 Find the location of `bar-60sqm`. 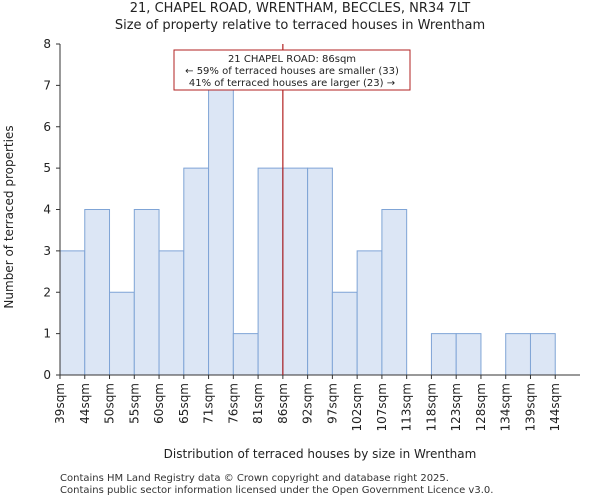

bar-60sqm is located at coordinates (171, 313).